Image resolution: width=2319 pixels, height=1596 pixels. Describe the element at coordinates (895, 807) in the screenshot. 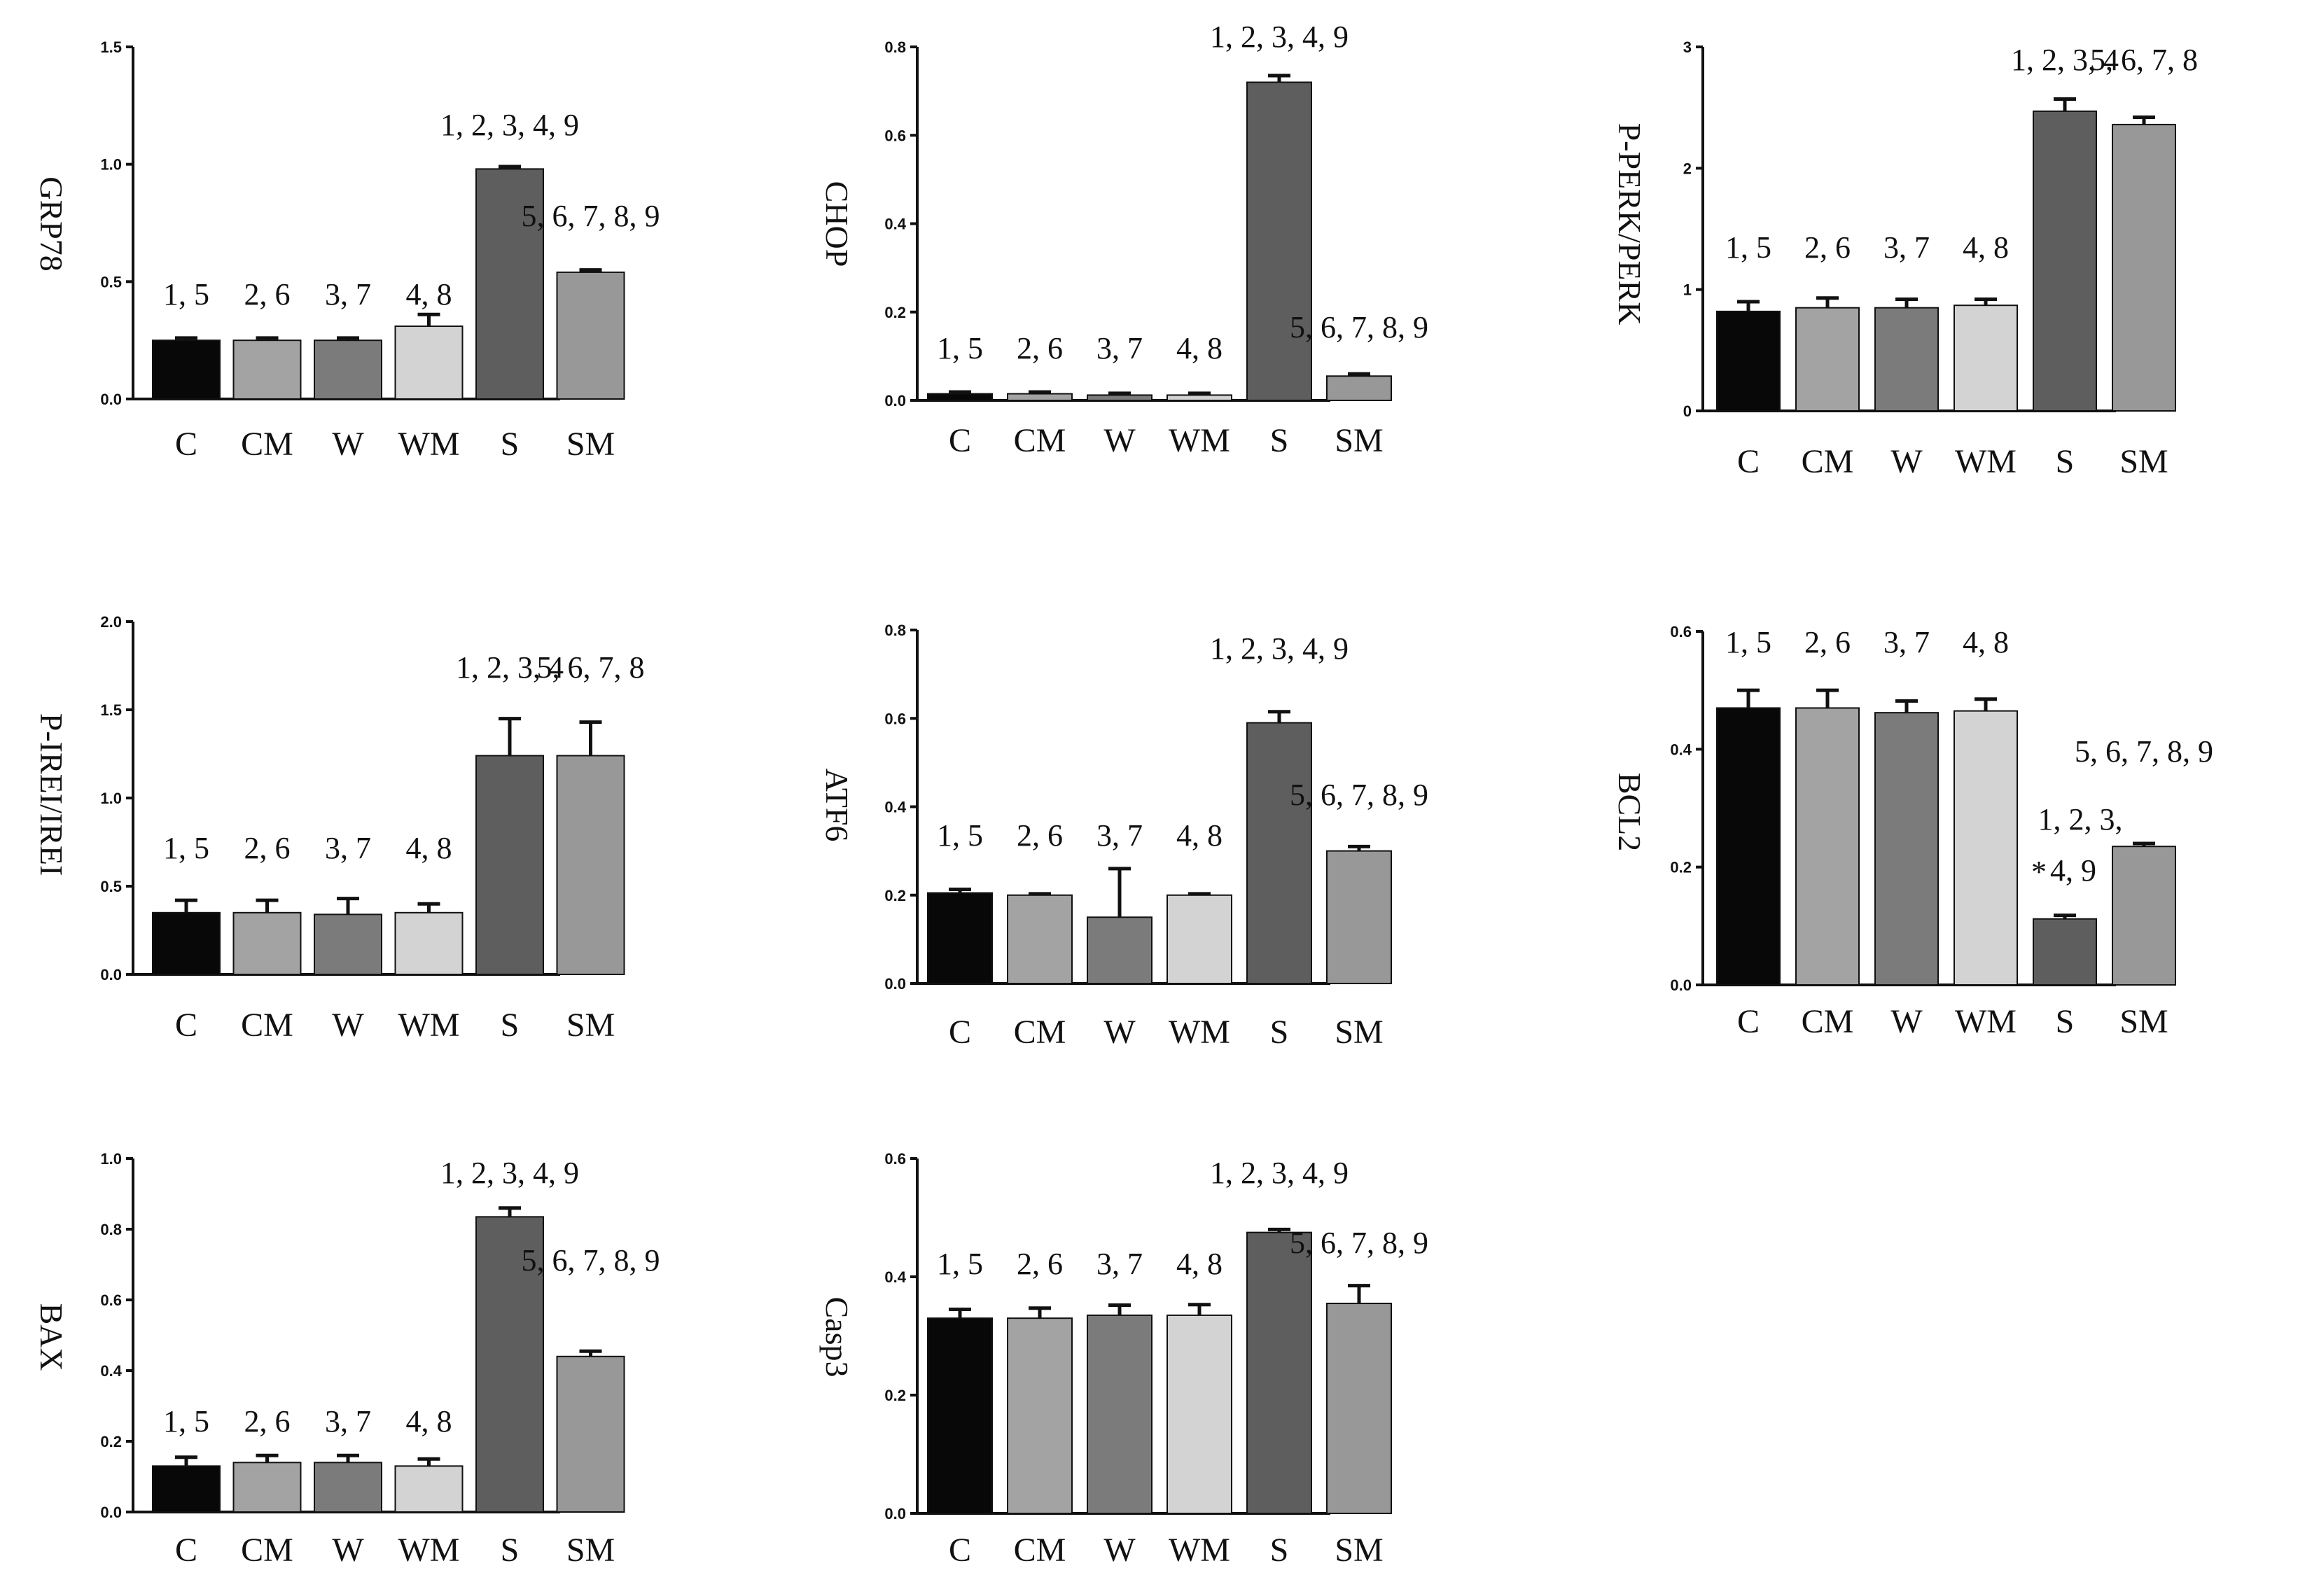

I see `y-tick-label: 0.4` at that location.